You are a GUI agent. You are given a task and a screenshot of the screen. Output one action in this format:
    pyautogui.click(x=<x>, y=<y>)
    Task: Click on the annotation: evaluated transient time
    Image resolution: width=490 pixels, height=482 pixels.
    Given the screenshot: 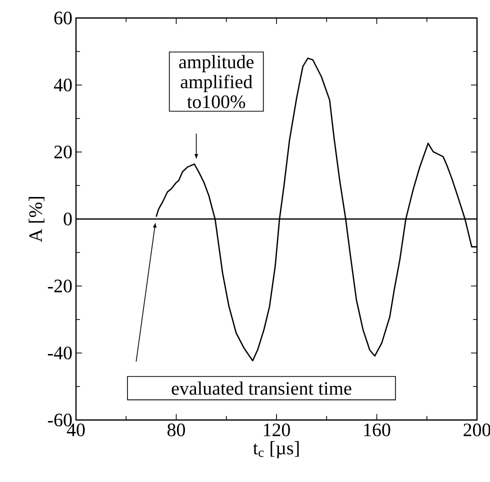 What is the action you would take?
    pyautogui.click(x=262, y=388)
    